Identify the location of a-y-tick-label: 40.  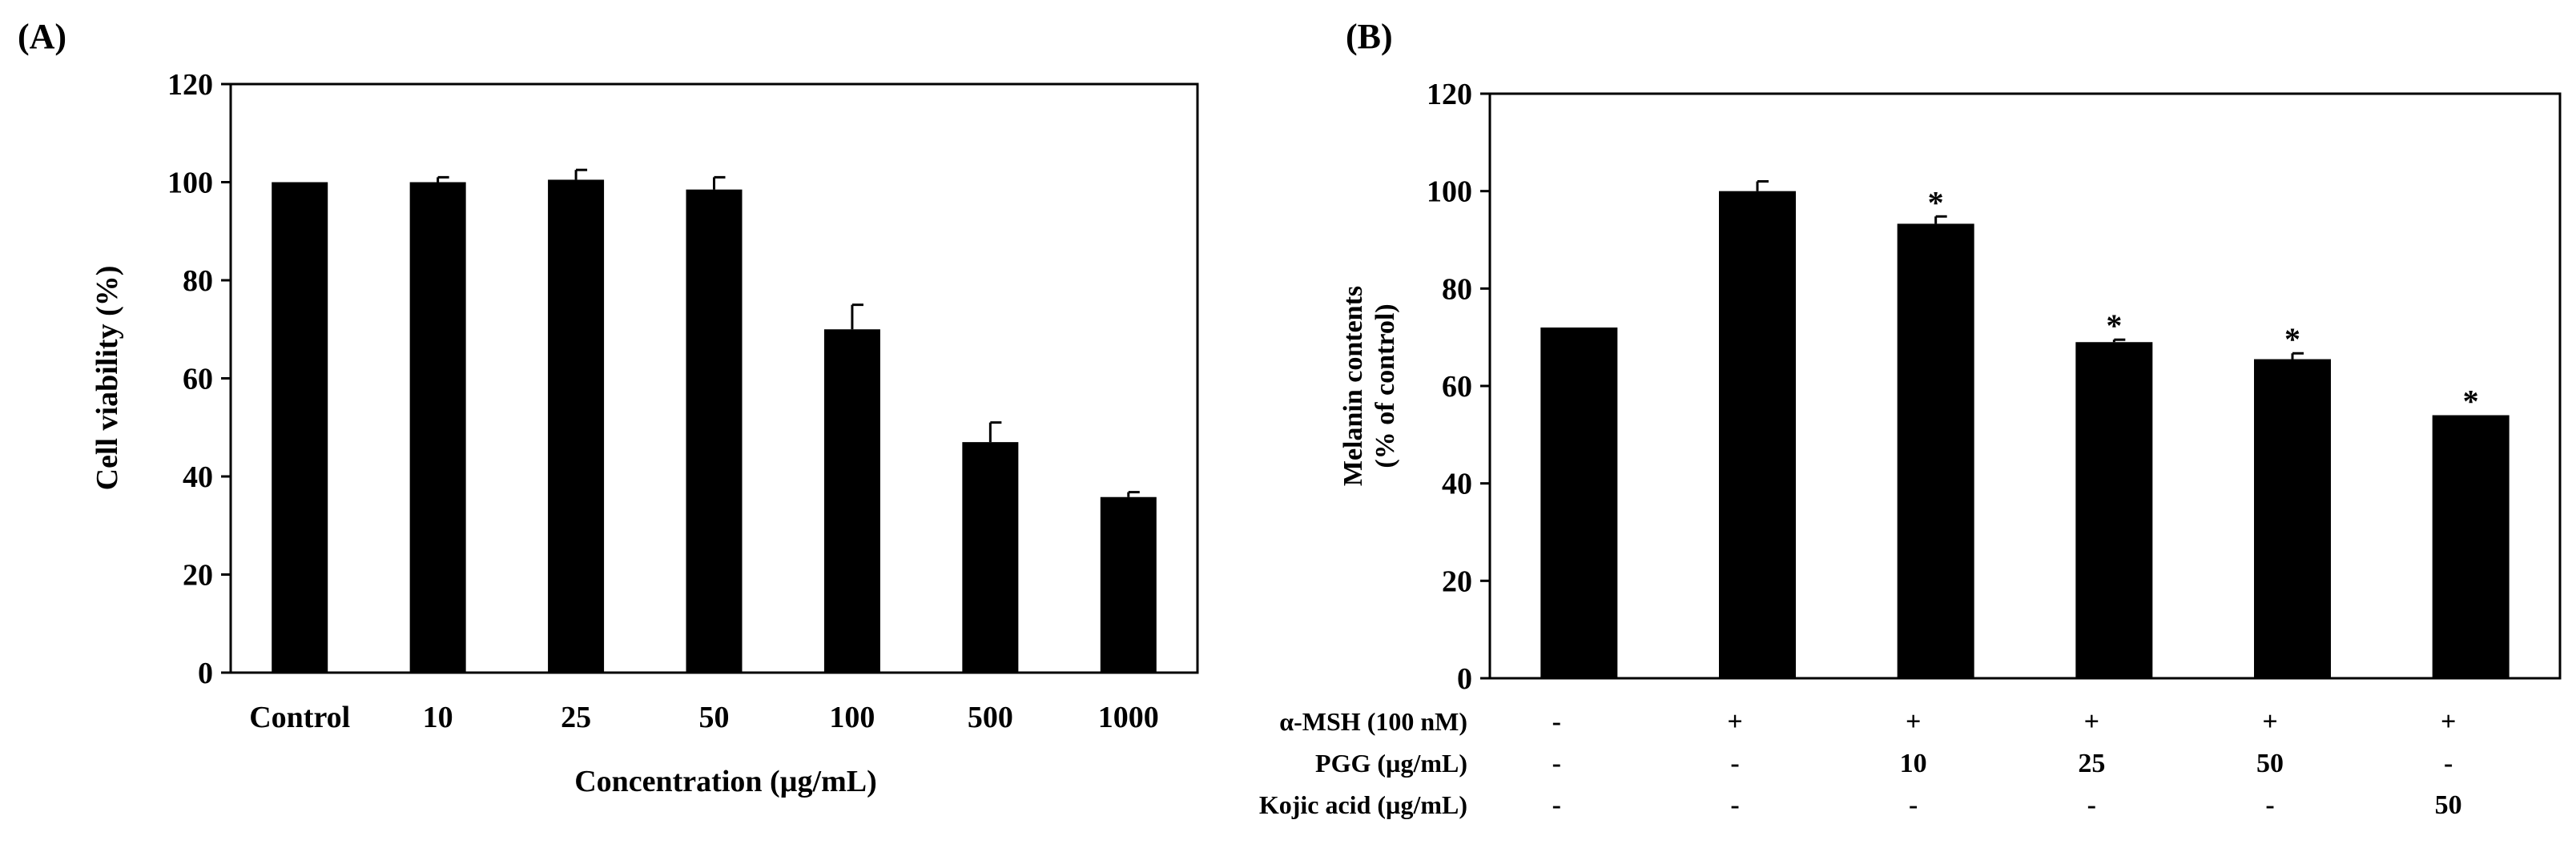
(198, 477).